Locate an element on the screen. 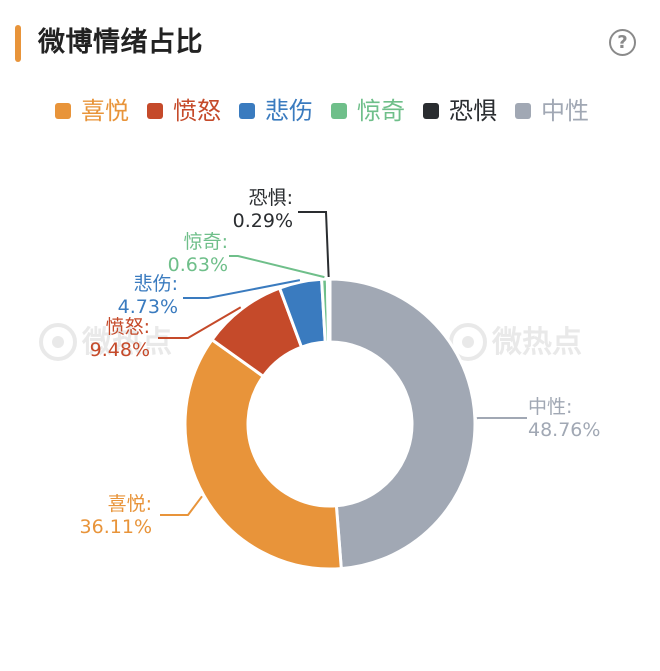 The image size is (660, 671). legend-label: 惊奇 is located at coordinates (381, 111).